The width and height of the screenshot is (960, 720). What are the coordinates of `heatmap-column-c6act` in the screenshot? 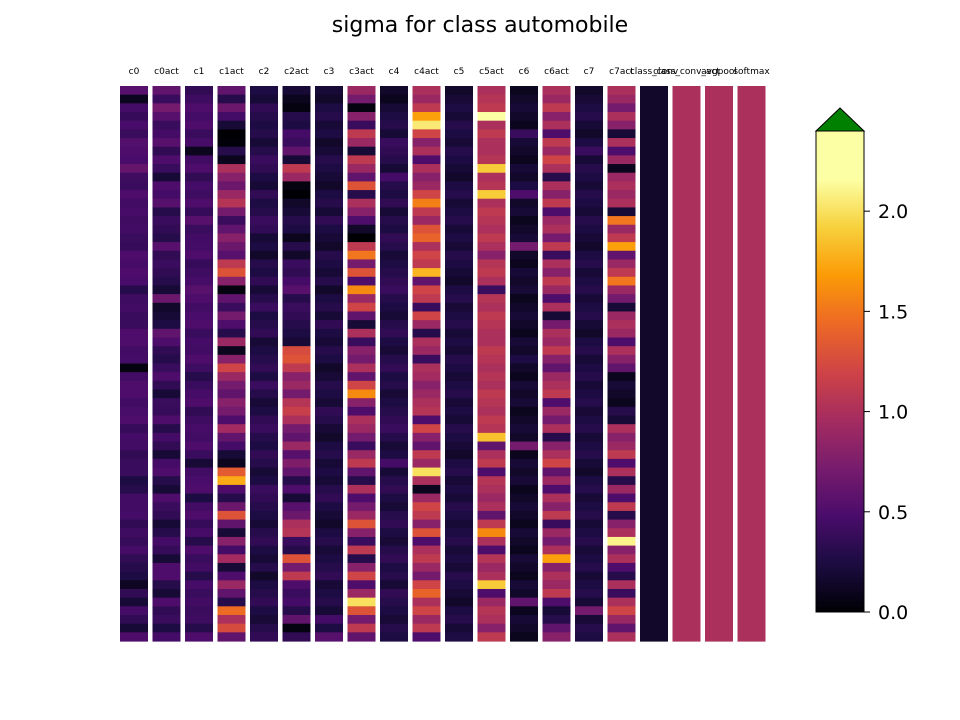 It's located at (556, 364).